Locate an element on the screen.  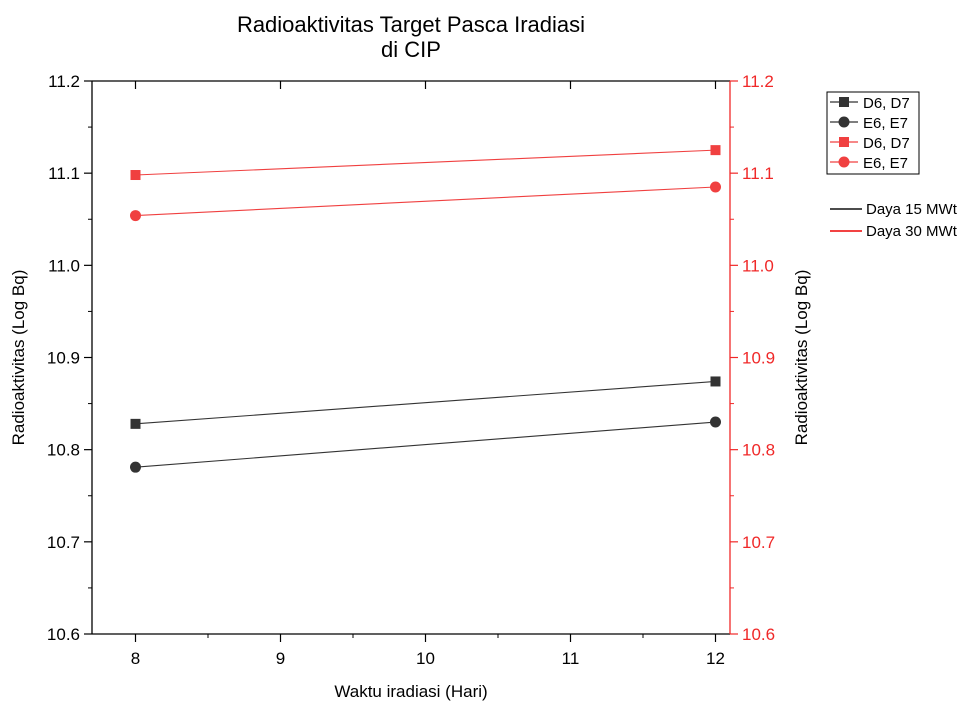
y-right-tick-label: 10.8 is located at coordinates (758, 450).